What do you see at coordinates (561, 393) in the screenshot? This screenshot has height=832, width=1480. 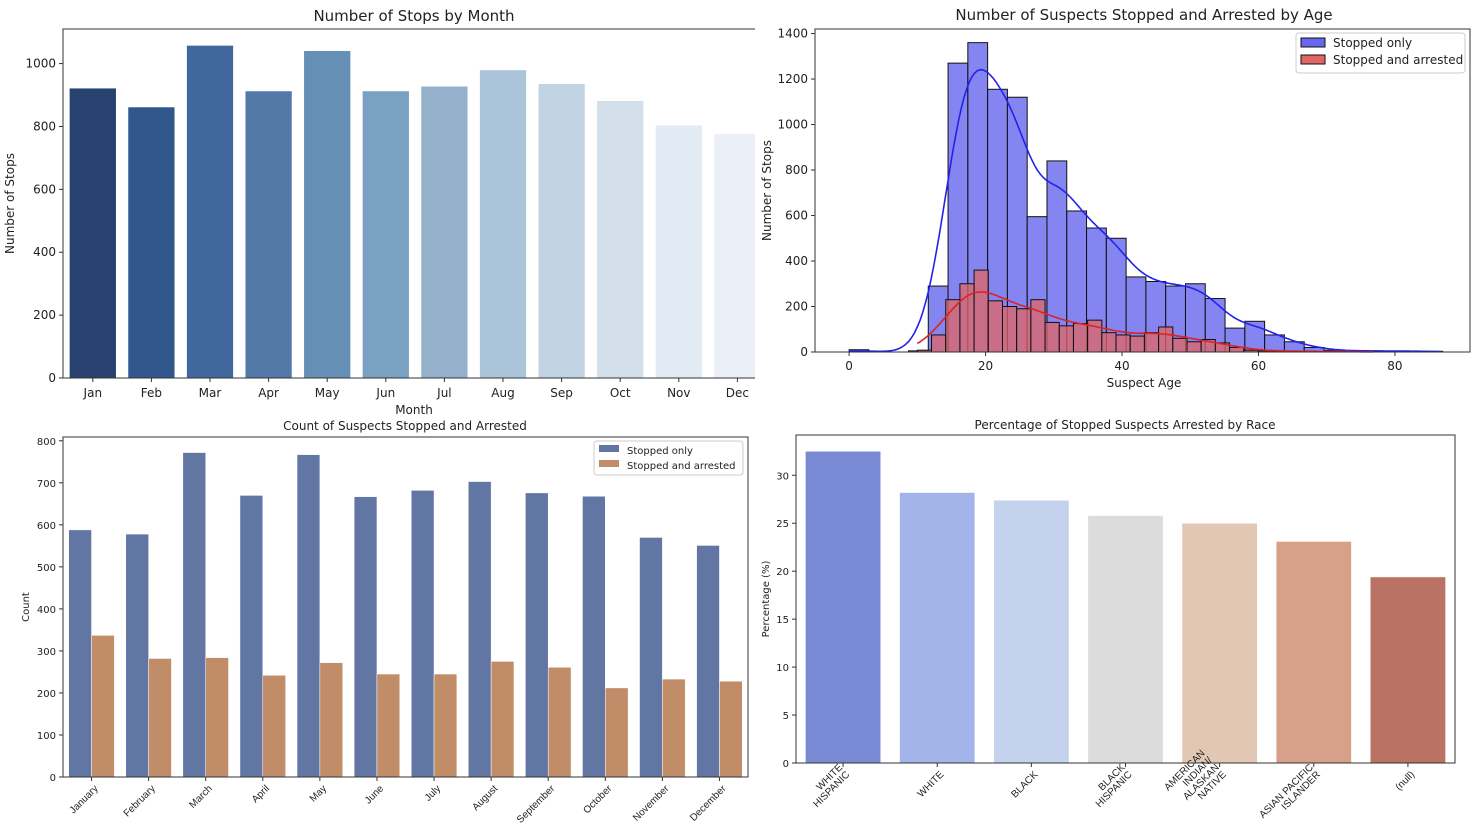 I see `x-tick-label: Sep` at bounding box center [561, 393].